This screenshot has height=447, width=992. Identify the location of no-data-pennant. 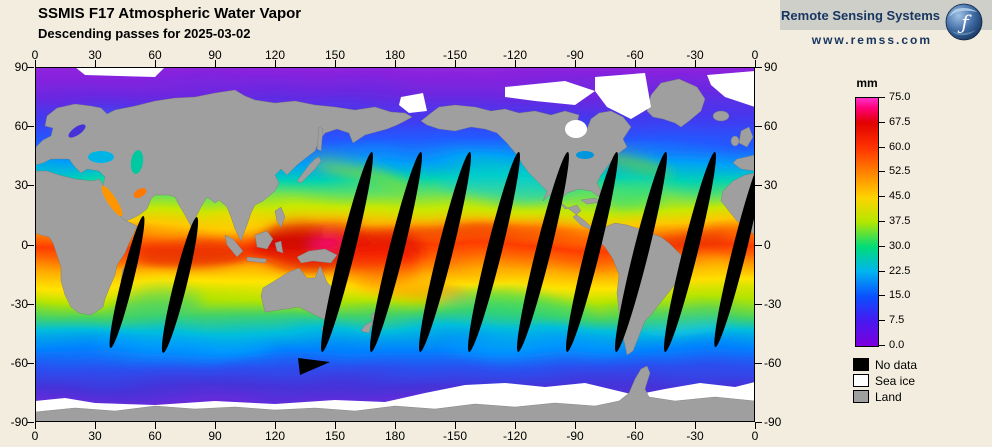
(314, 366).